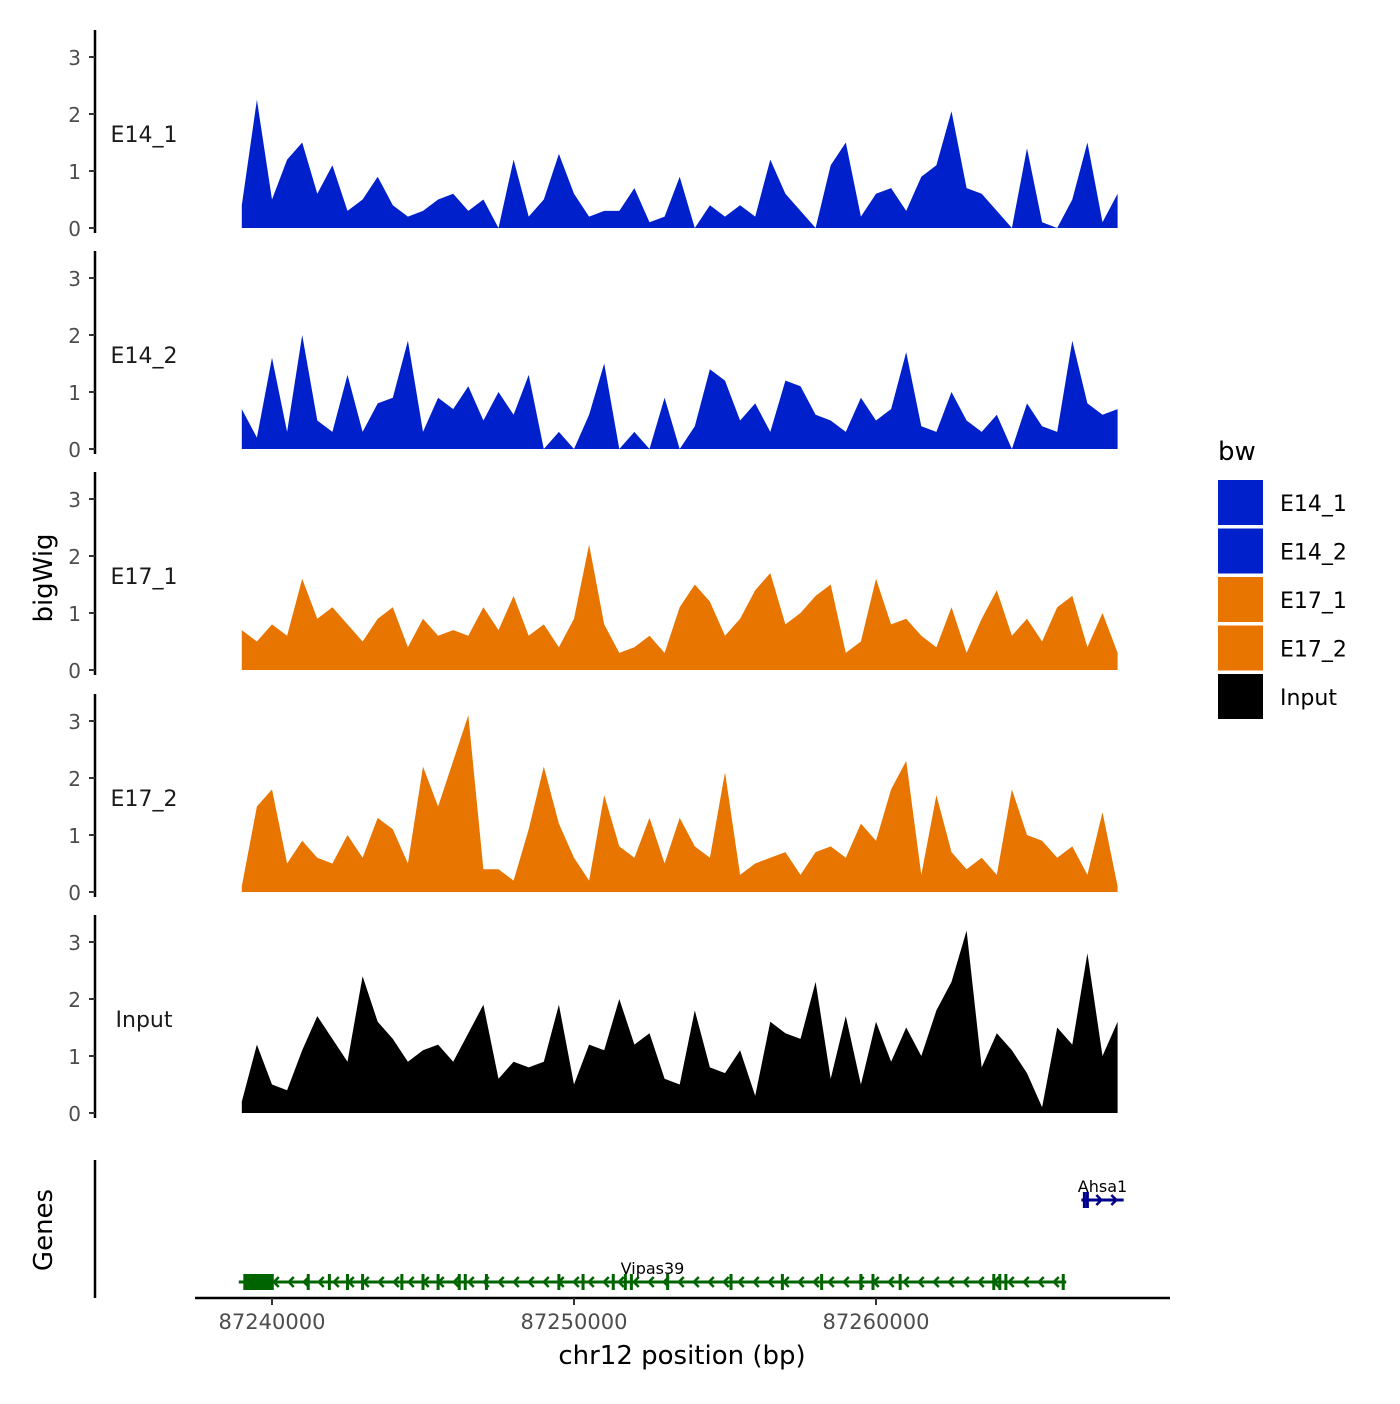 This screenshot has width=1400, height=1404. I want to click on x-axis: 87240000 87250000 87260000, so click(682, 1315).